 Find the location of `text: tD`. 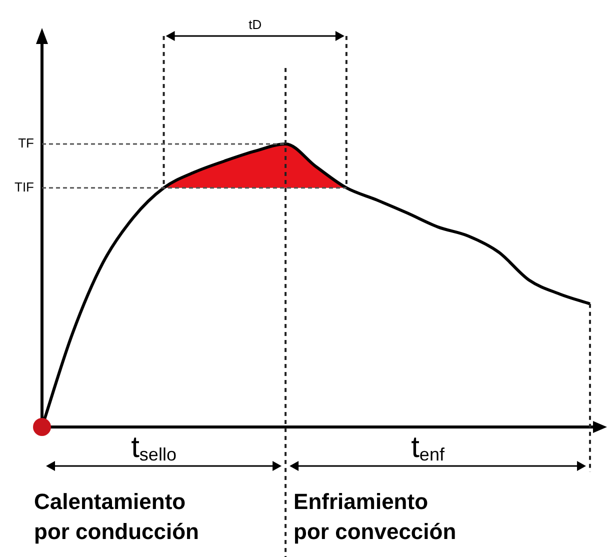

text: tD is located at coordinates (255, 24).